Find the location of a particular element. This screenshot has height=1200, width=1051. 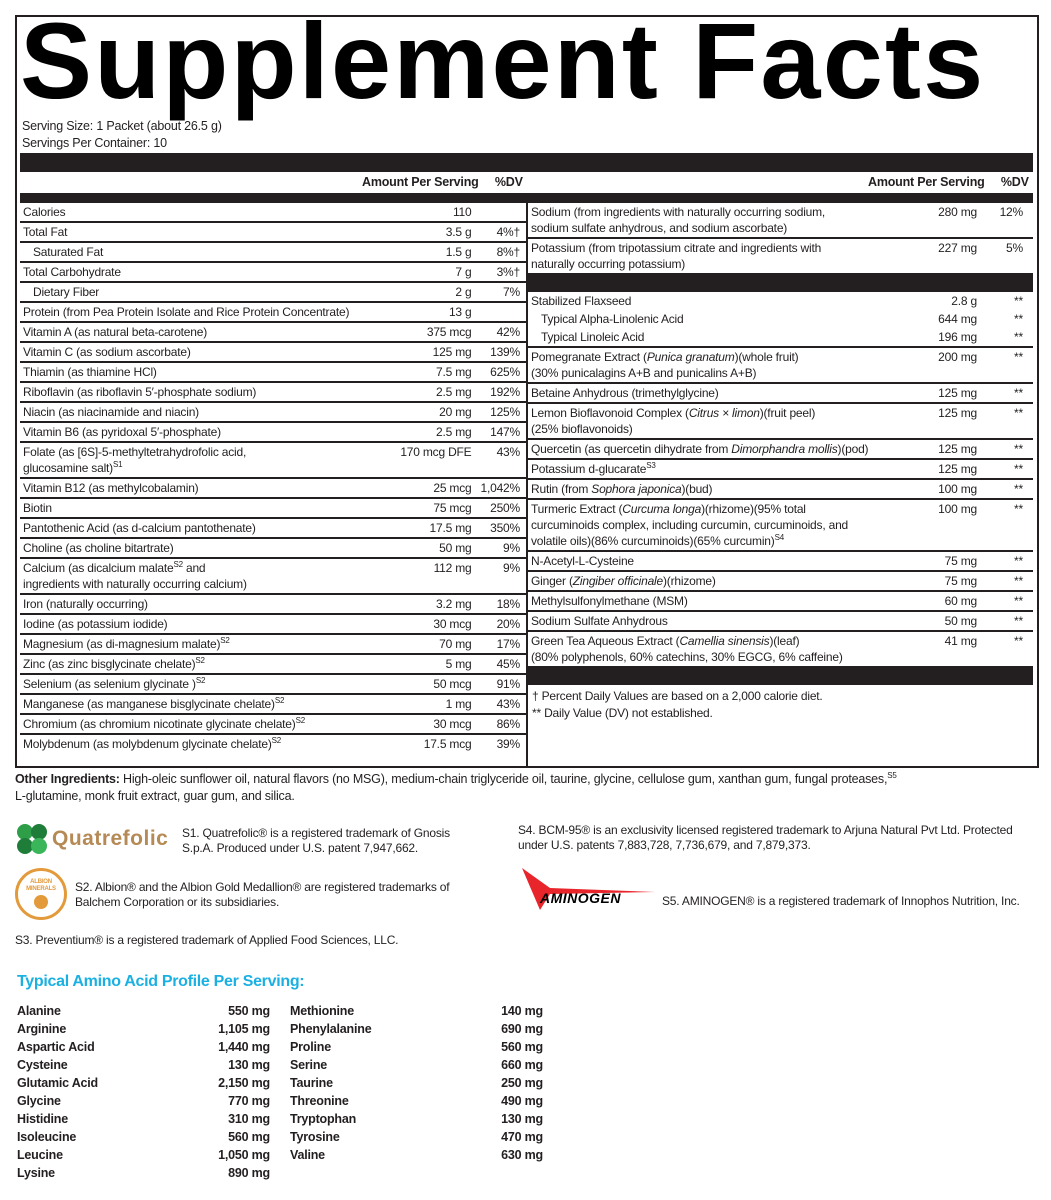

amino-acid-row: Lysine 890 mg is located at coordinates (143, 1173).